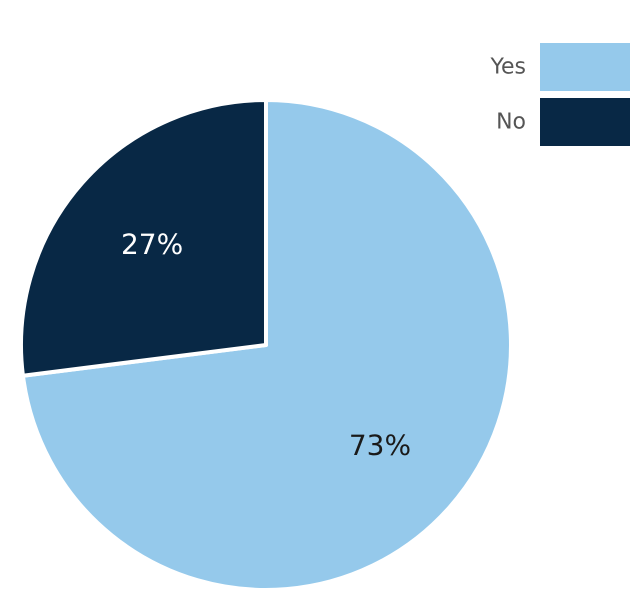 The width and height of the screenshot is (630, 602). Describe the element at coordinates (507, 67) in the screenshot. I see `legend-label: Yes` at that location.